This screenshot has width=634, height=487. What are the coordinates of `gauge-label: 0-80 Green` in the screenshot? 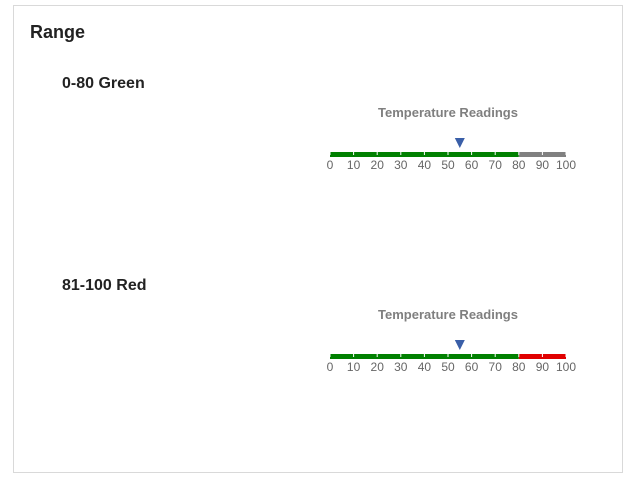 It's located at (103, 83).